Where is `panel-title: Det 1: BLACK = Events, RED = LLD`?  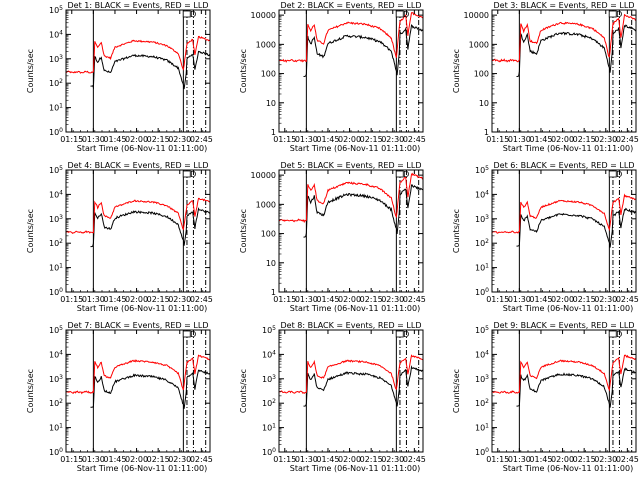 panel-title: Det 1: BLACK = Events, RED = LLD is located at coordinates (138, 5).